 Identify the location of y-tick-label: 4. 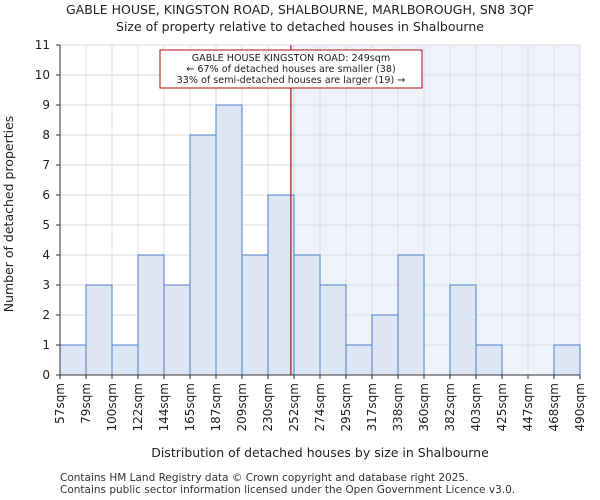
(46, 255).